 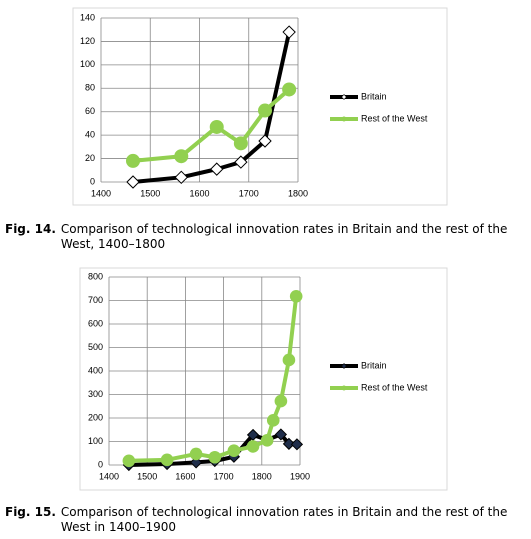 I want to click on y-tick-label: 500, so click(x=95, y=347).